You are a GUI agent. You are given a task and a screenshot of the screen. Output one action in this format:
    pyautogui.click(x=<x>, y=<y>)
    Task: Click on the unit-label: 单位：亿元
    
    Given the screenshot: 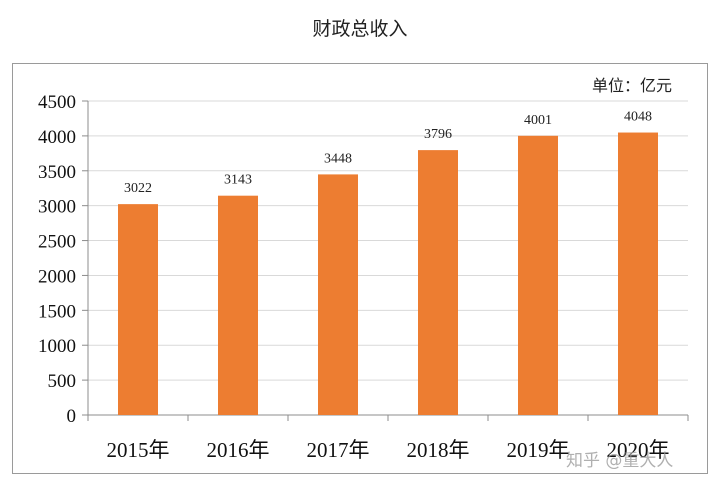 What is the action you would take?
    pyautogui.click(x=631, y=85)
    